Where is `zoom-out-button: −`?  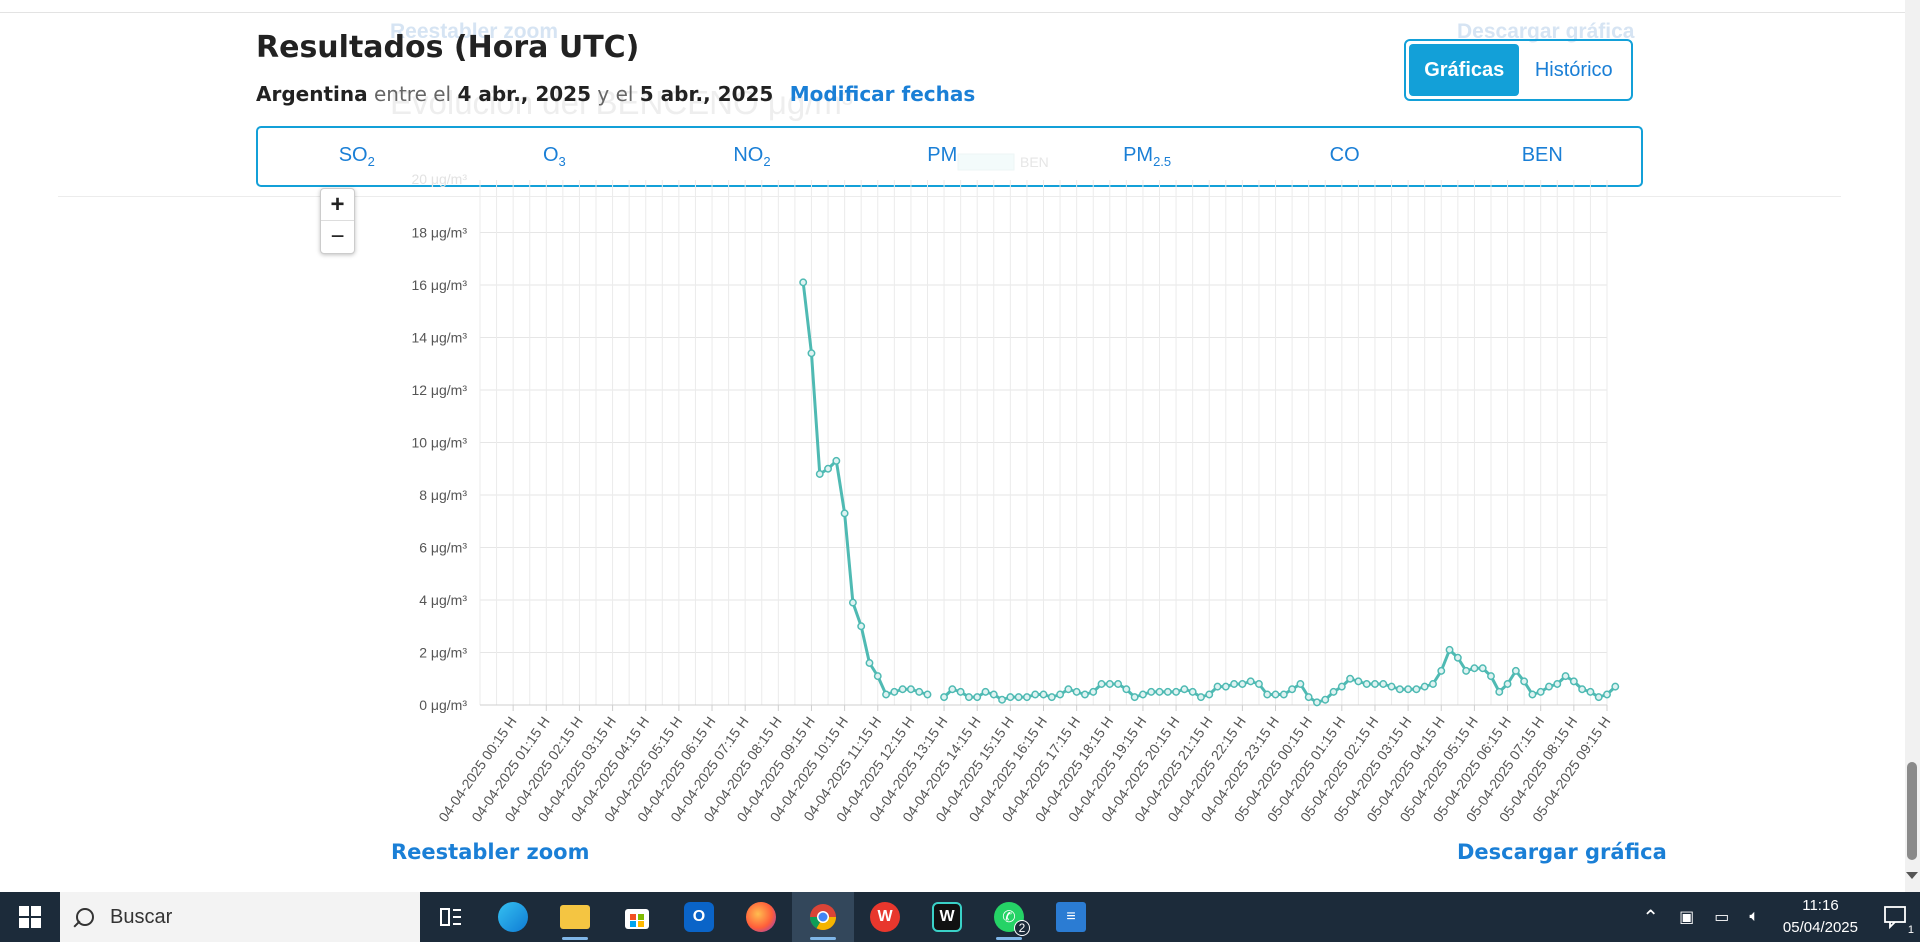 zoom-out-button: − is located at coordinates (337, 236).